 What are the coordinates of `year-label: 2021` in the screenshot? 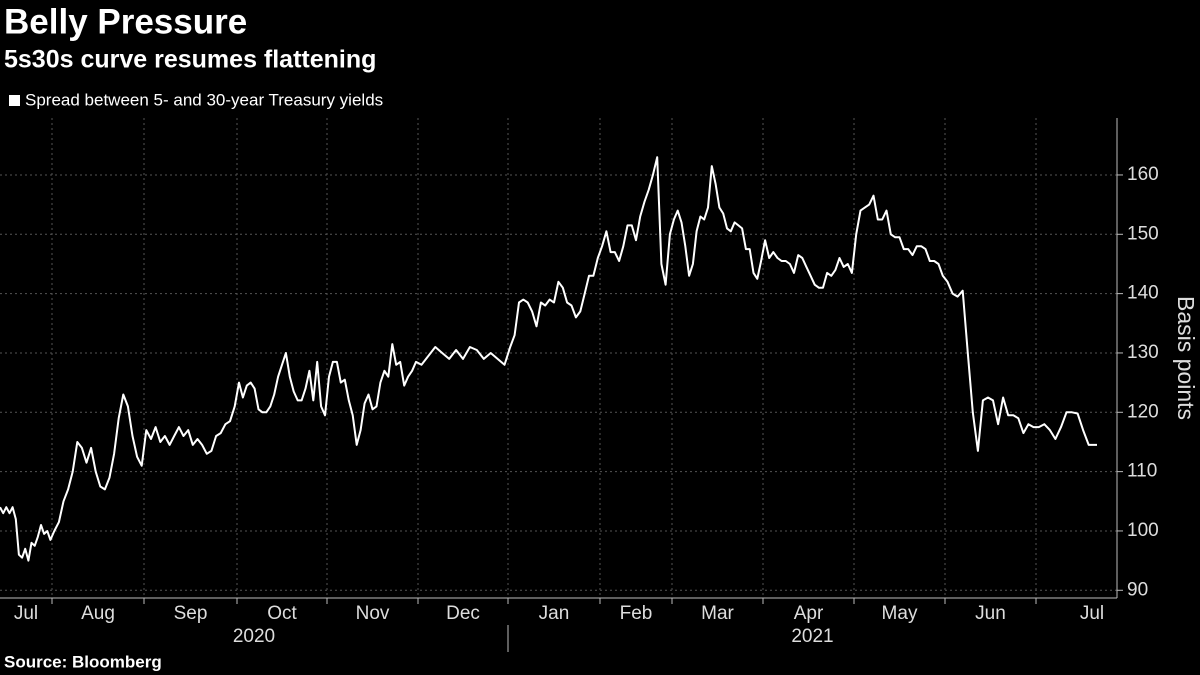 It's located at (812, 636).